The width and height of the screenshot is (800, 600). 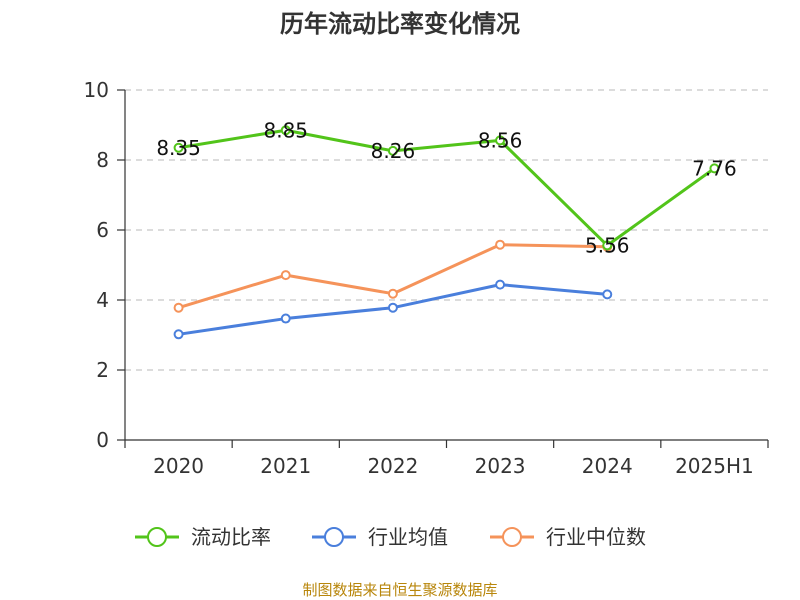 I want to click on legend-item: 行业均值, so click(x=380, y=537).